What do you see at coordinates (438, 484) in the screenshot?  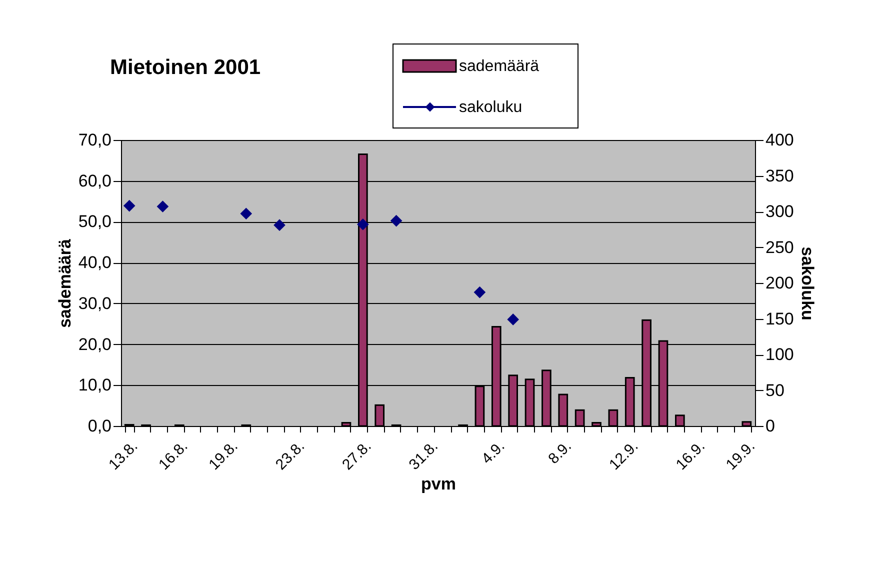 I see `x-axis-title: pvm` at bounding box center [438, 484].